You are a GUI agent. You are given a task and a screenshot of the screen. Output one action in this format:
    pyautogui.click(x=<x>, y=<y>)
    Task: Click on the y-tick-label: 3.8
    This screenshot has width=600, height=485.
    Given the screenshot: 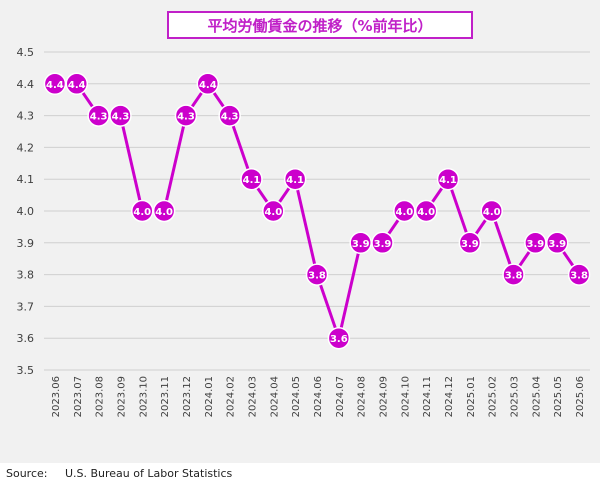 What is the action you would take?
    pyautogui.click(x=26, y=275)
    